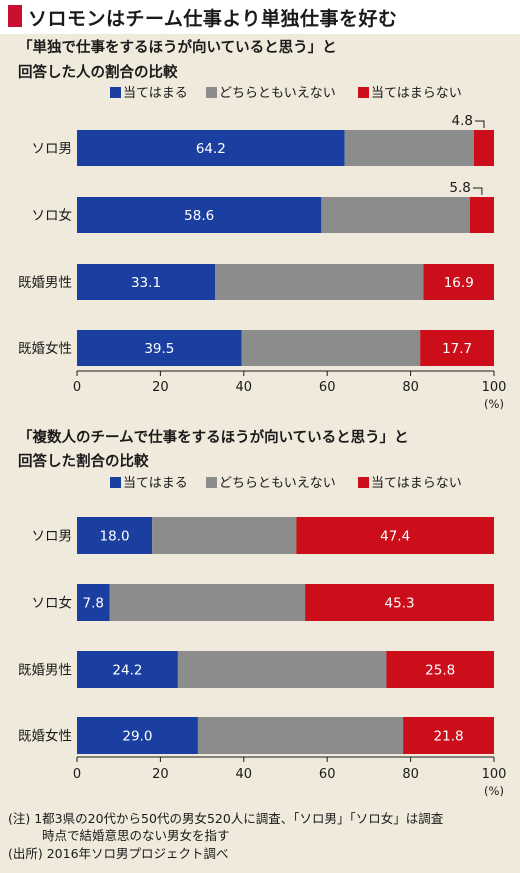 The width and height of the screenshot is (520, 873). Describe the element at coordinates (15, 16) in the screenshot. I see `title-accent-mark` at that location.